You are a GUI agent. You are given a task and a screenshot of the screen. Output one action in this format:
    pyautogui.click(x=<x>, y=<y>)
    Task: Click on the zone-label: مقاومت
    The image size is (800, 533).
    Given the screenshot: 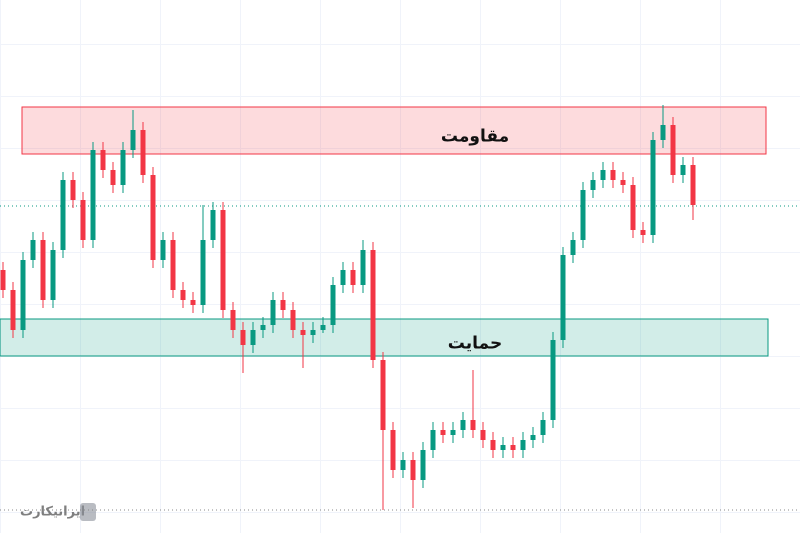 What is the action you would take?
    pyautogui.click(x=475, y=137)
    